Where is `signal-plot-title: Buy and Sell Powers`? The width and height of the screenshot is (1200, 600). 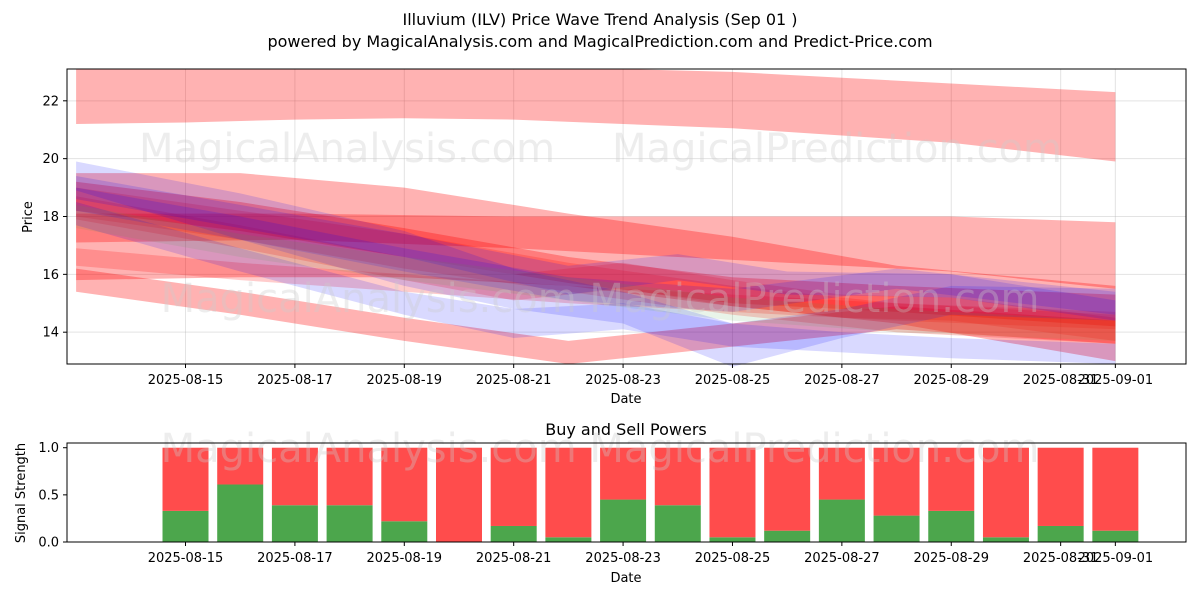
signal-plot-title: Buy and Sell Powers is located at coordinates (626, 429).